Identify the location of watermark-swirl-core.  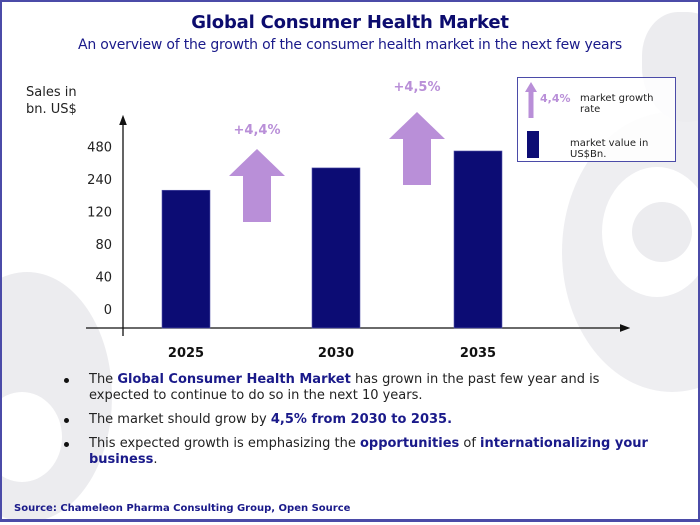
(662, 232).